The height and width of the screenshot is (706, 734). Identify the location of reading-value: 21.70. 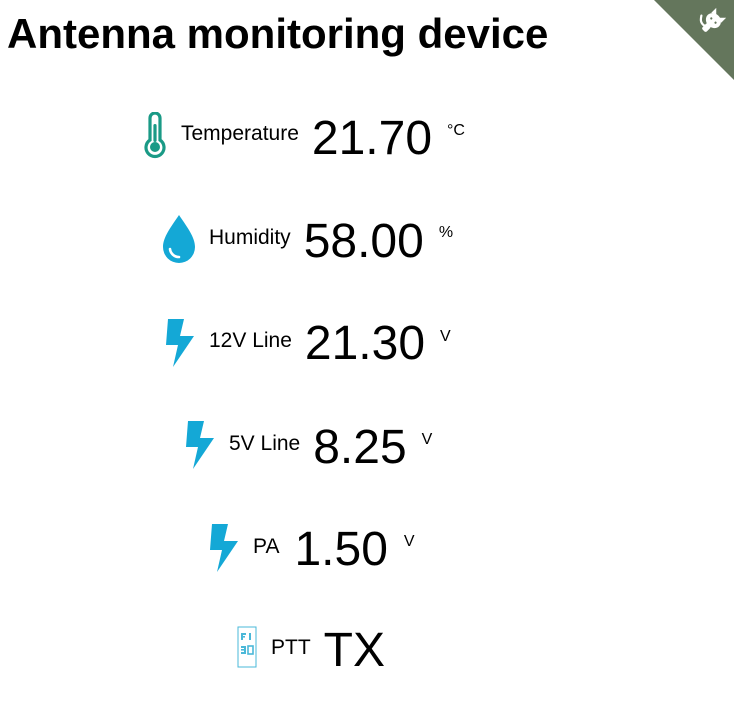
(372, 138).